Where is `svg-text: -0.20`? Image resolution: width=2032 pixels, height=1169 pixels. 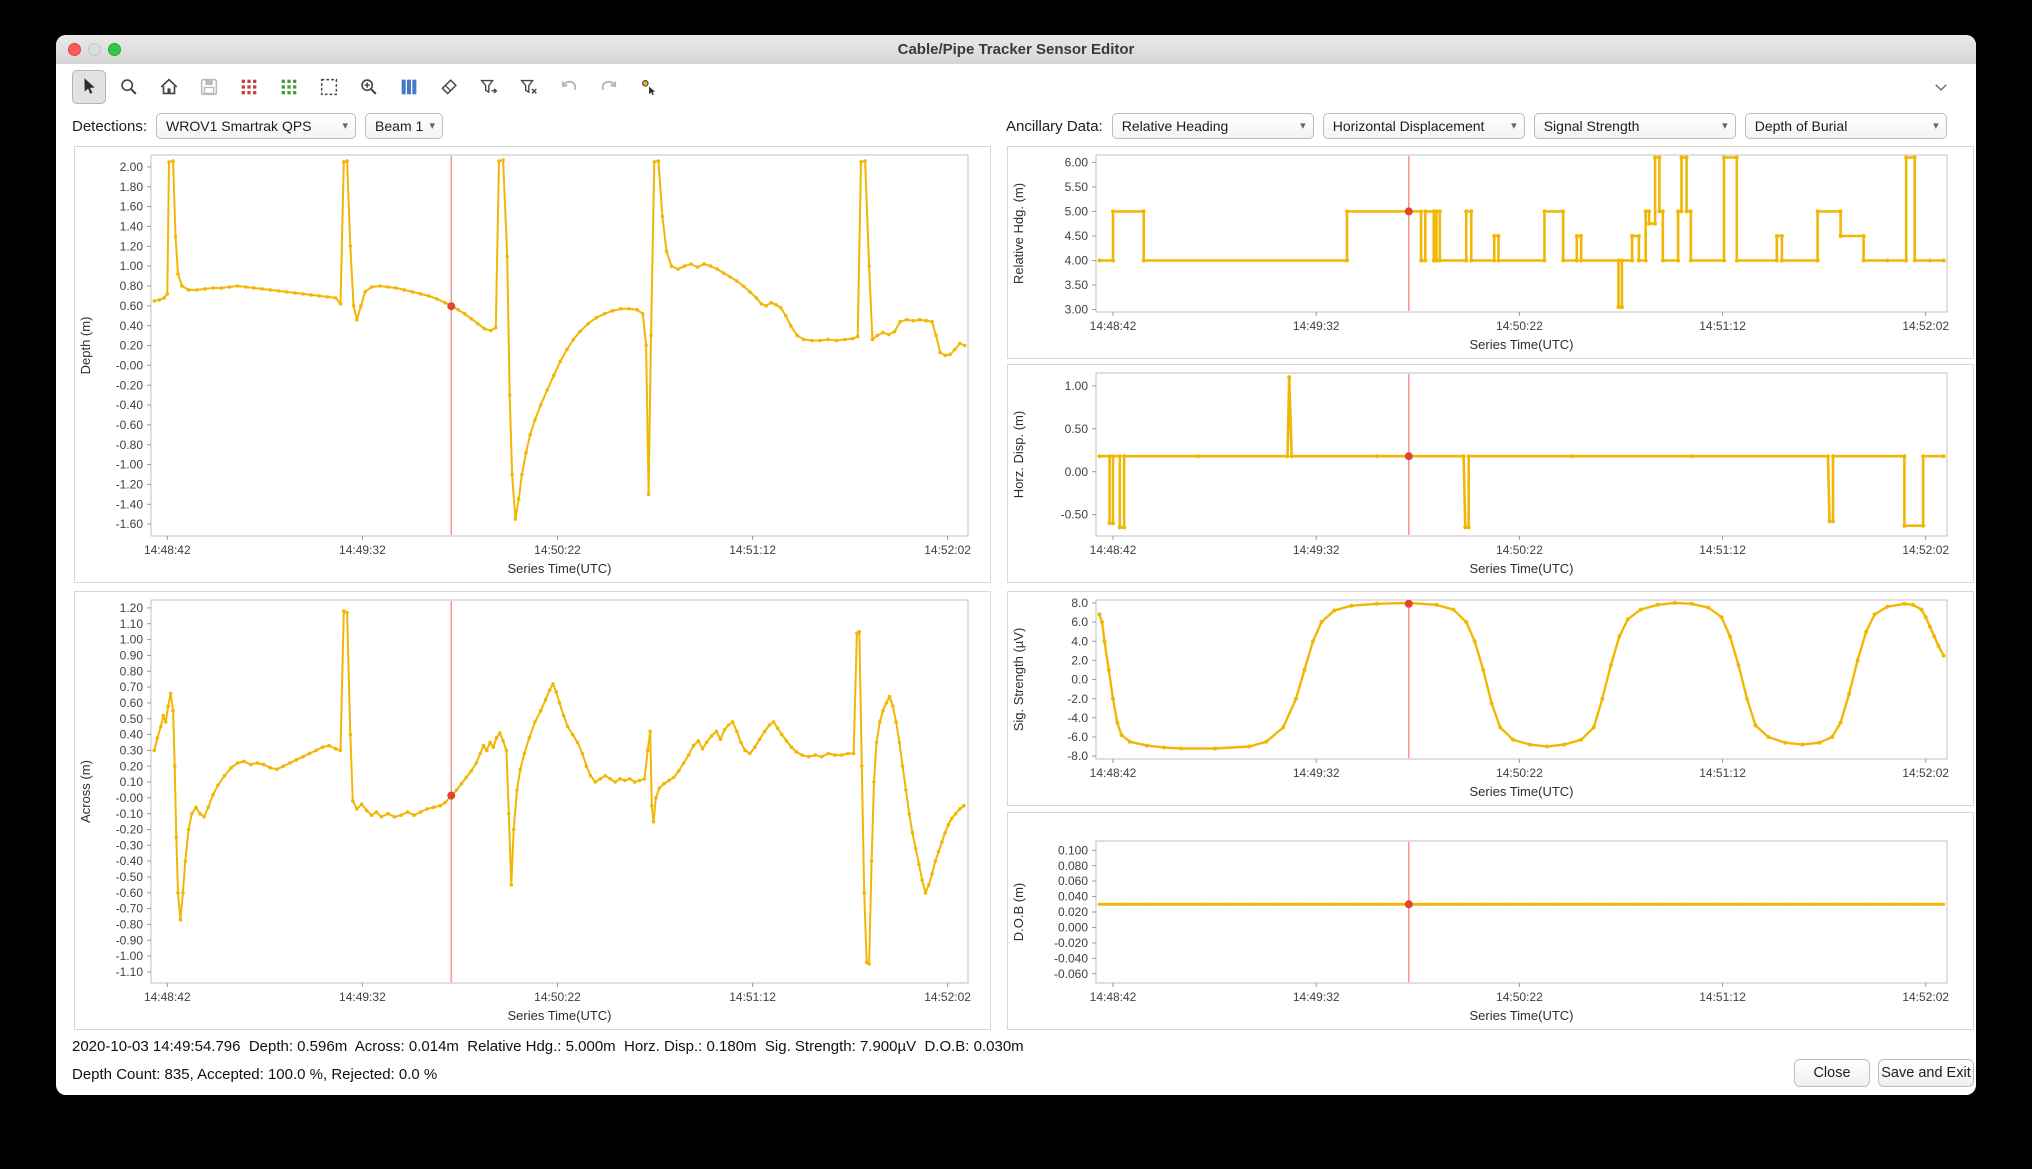
svg-text: -0.20 is located at coordinates (130, 385).